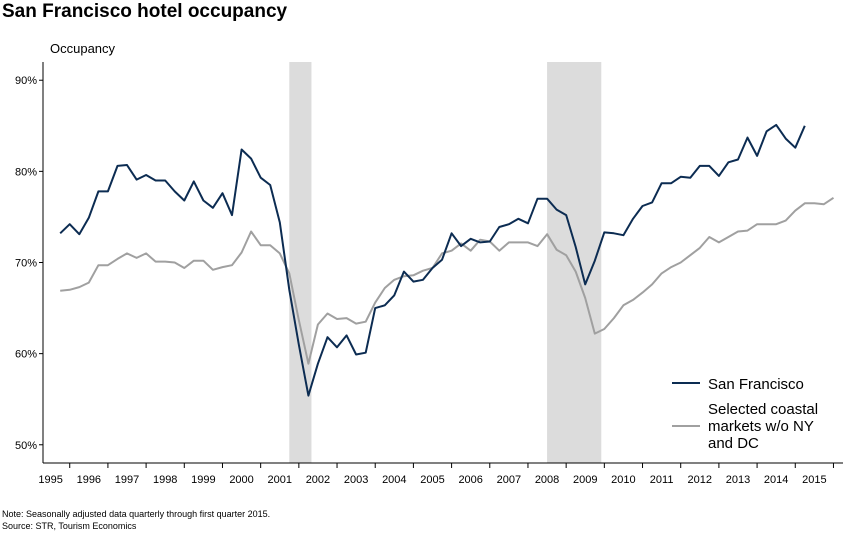 This screenshot has width=864, height=547. Describe the element at coordinates (394, 480) in the screenshot. I see `x-tick-label: 2004` at that location.